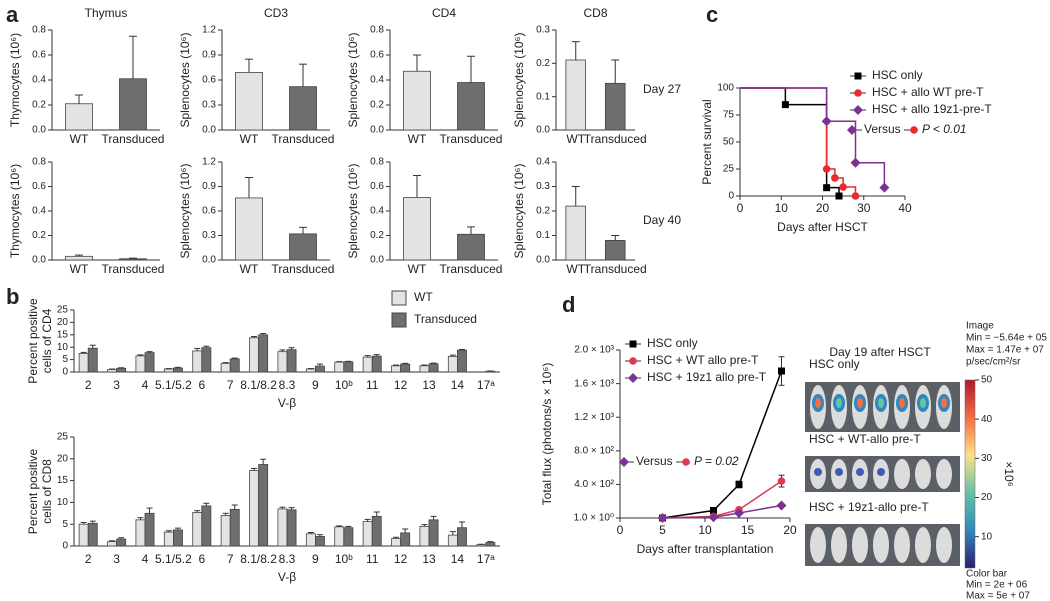  What do you see at coordinates (63, 502) in the screenshot?
I see `y-tick-label: 10` at bounding box center [63, 502].